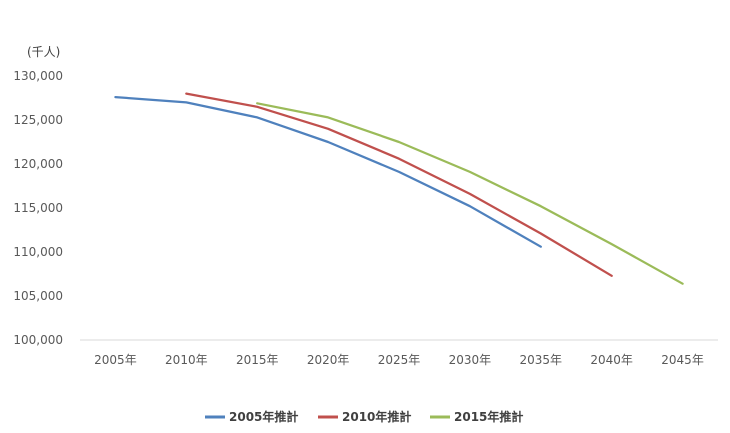  Describe the element at coordinates (488, 416) in the screenshot. I see `legend-label-3: 2015年推計` at that location.